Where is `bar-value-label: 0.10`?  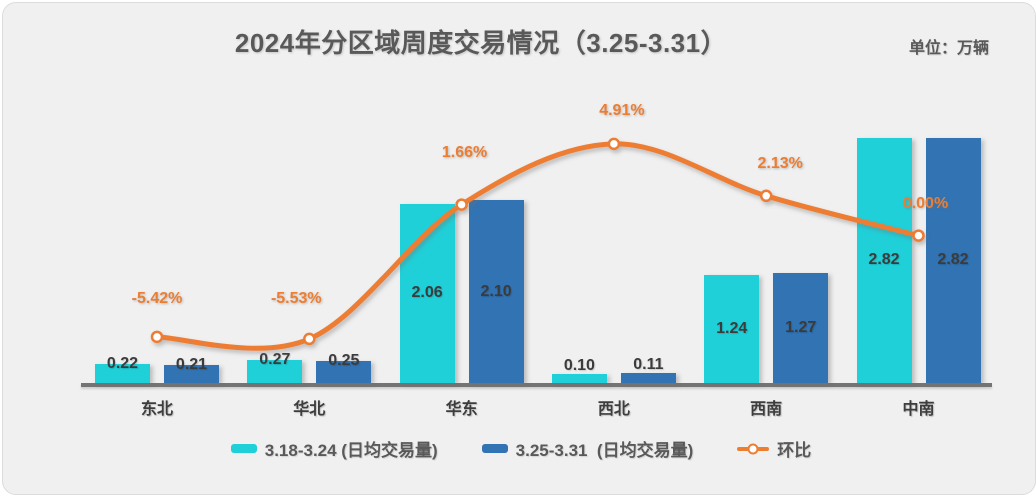 bar-value-label: 0.10 is located at coordinates (579, 366).